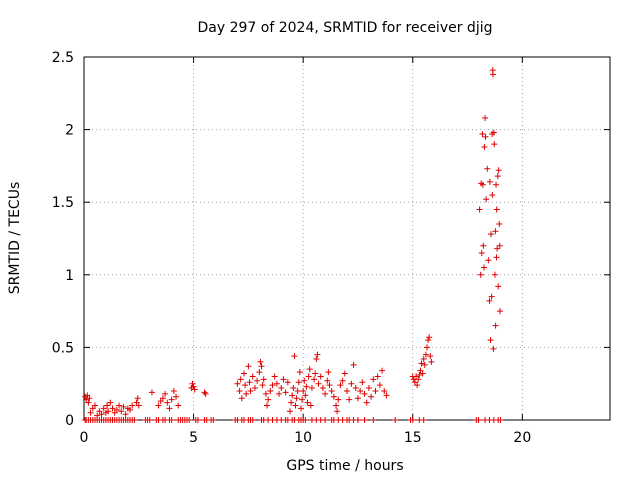  What do you see at coordinates (84, 438) in the screenshot?
I see `x-tick-label: 0` at bounding box center [84, 438].